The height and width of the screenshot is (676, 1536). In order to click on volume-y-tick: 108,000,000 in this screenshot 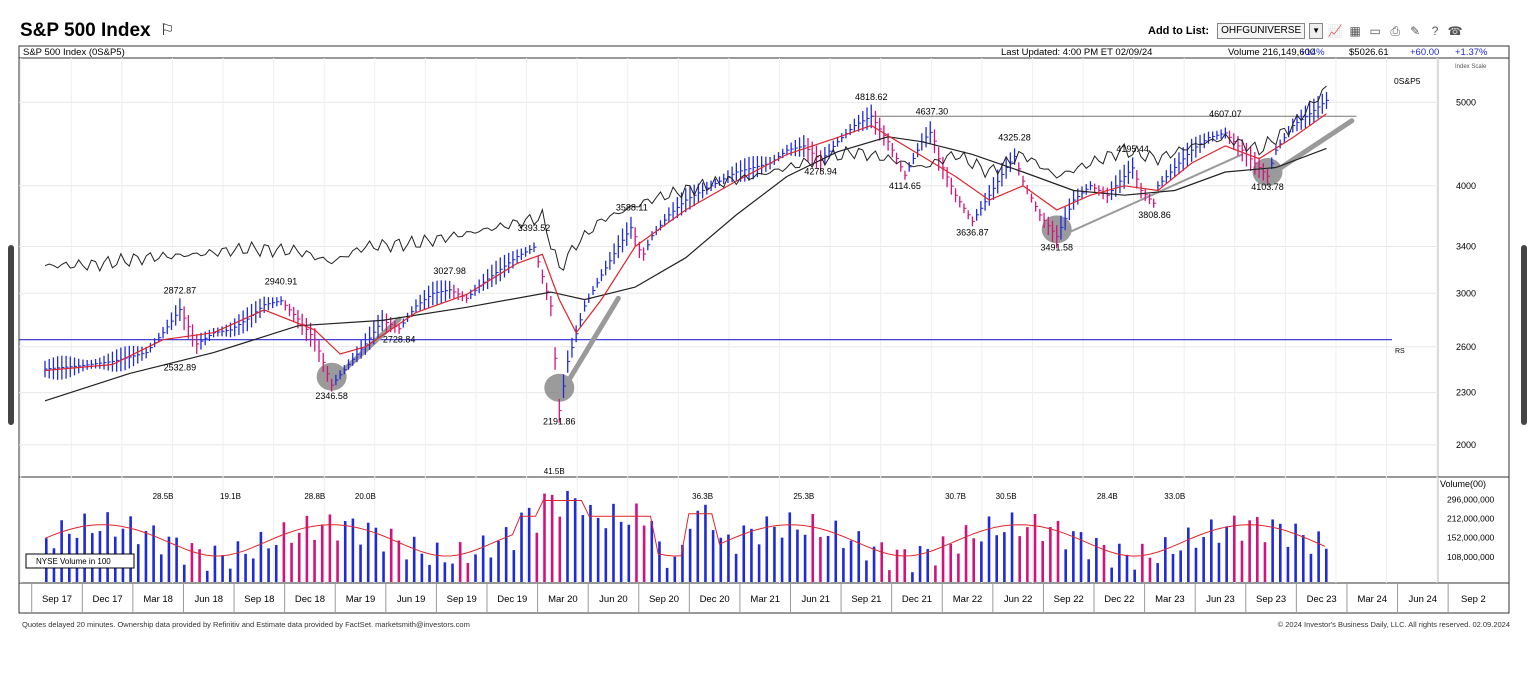, I will do `click(1471, 557)`.